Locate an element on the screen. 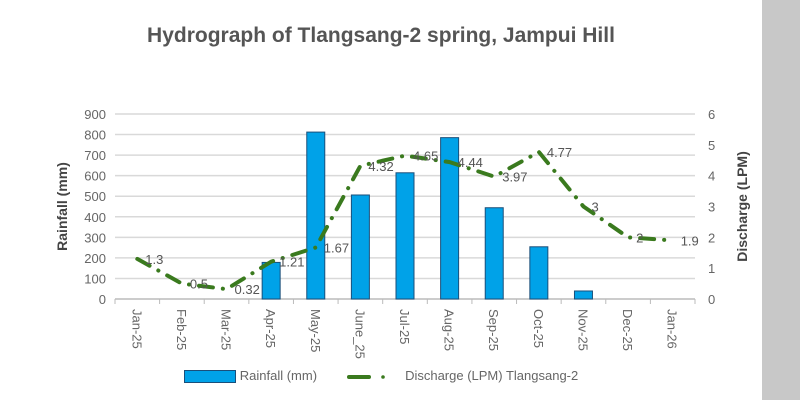 The image size is (800, 400). discharge-data-label: 4.44 is located at coordinates (470, 162).